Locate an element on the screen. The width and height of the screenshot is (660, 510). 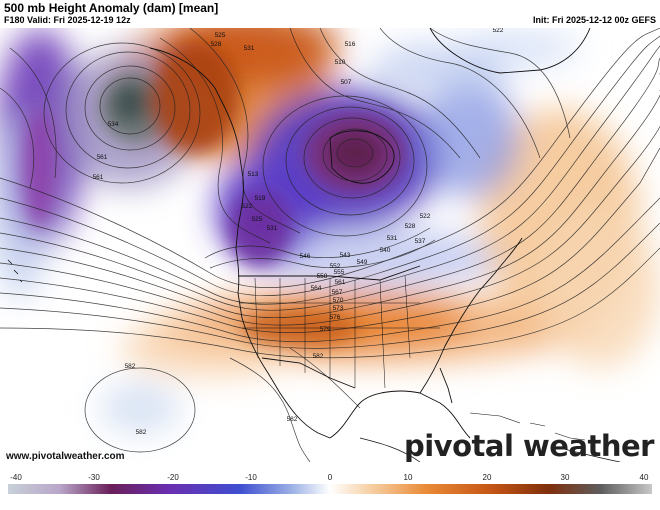
contour-label: 549 is located at coordinates (362, 262).